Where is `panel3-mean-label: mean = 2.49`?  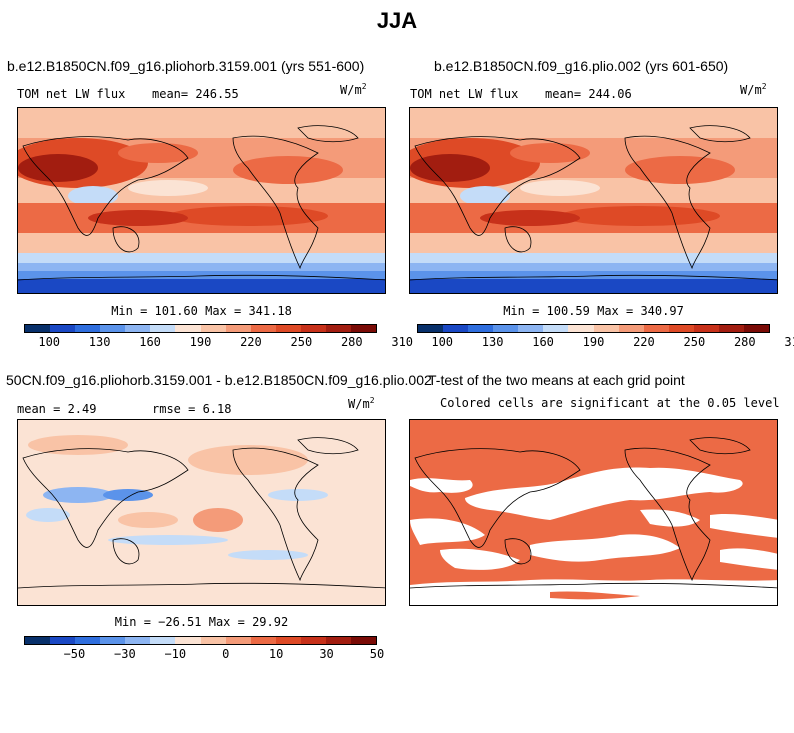 panel3-mean-label: mean = 2.49 is located at coordinates (57, 409).